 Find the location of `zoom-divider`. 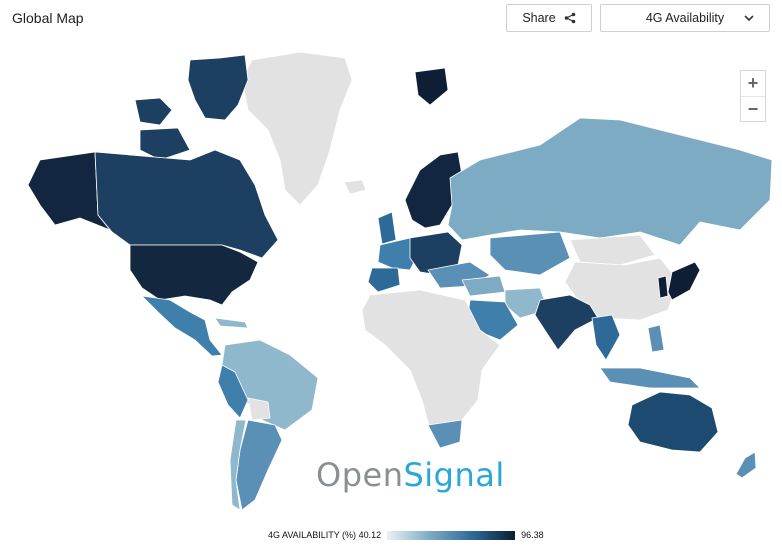

zoom-divider is located at coordinates (753, 96).